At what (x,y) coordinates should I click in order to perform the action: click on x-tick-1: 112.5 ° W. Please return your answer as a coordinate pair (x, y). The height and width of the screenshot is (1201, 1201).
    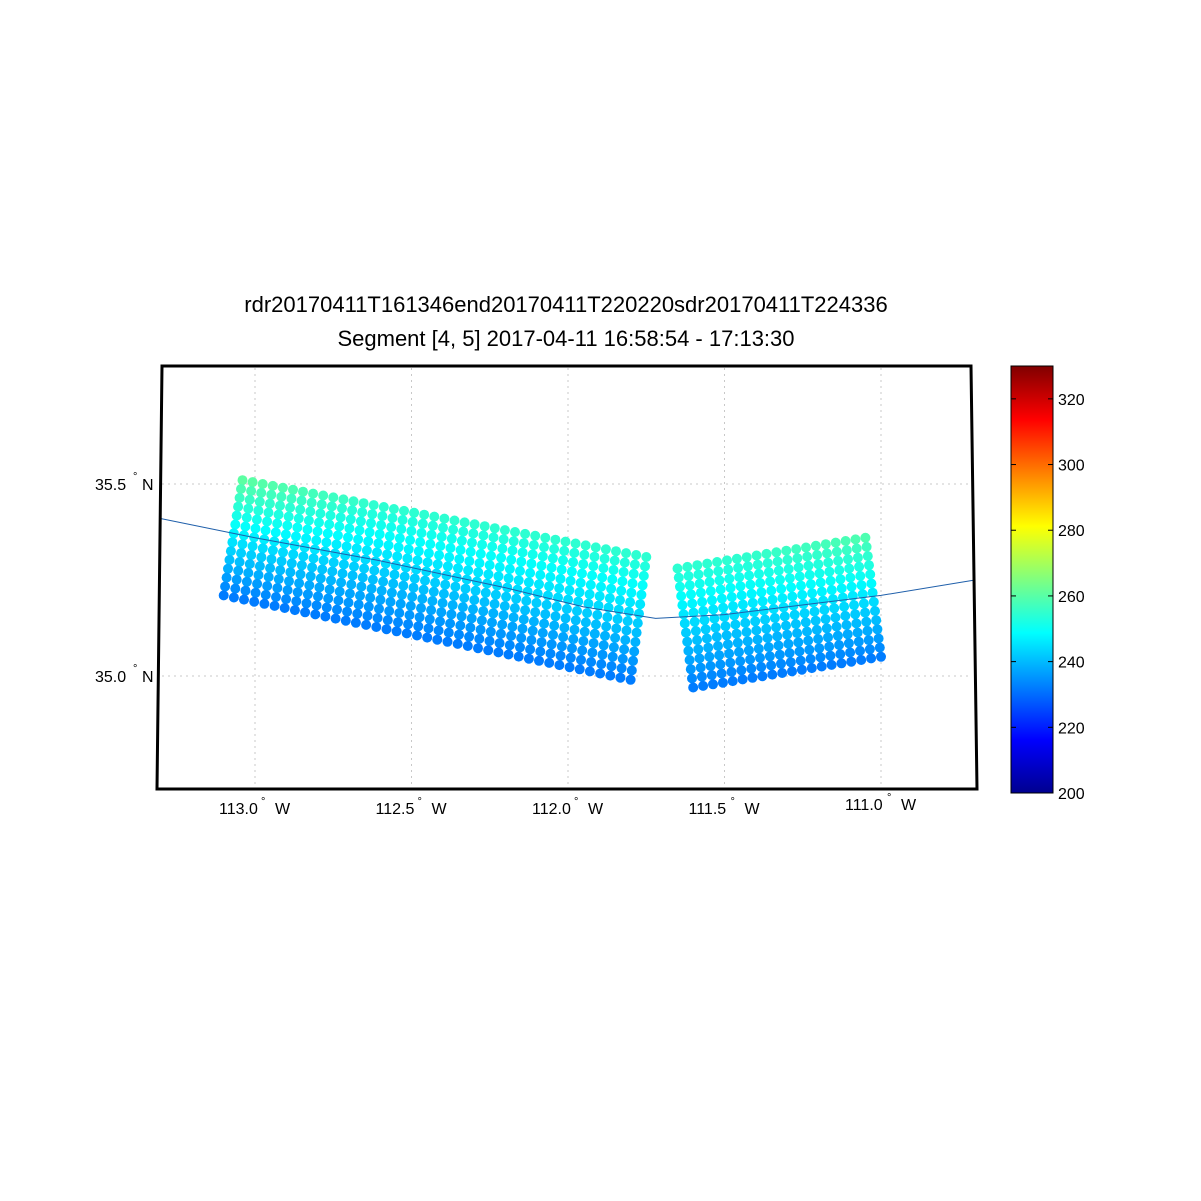
    Looking at the image, I should click on (412, 807).